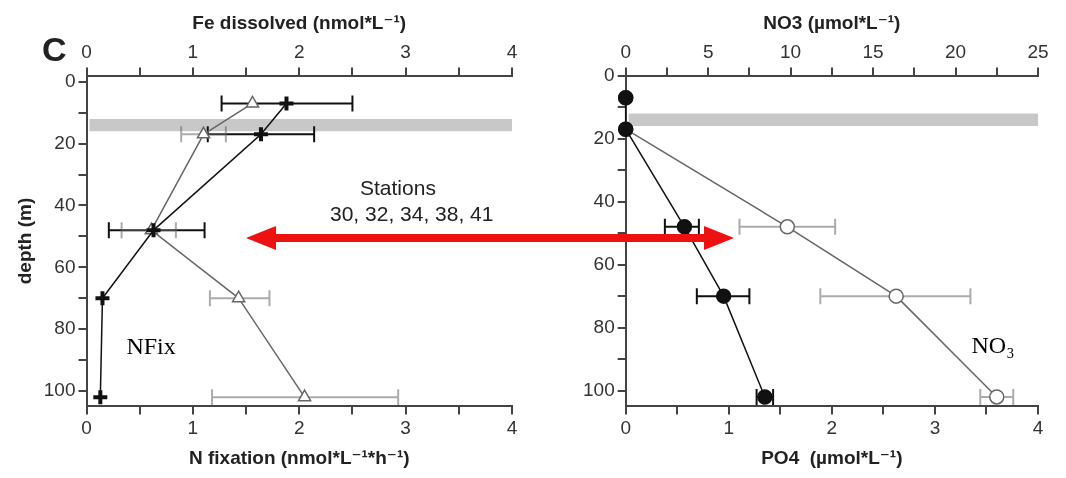 This screenshot has height=478, width=1066. Describe the element at coordinates (708, 52) in the screenshot. I see `x2-tick-label: 5` at that location.